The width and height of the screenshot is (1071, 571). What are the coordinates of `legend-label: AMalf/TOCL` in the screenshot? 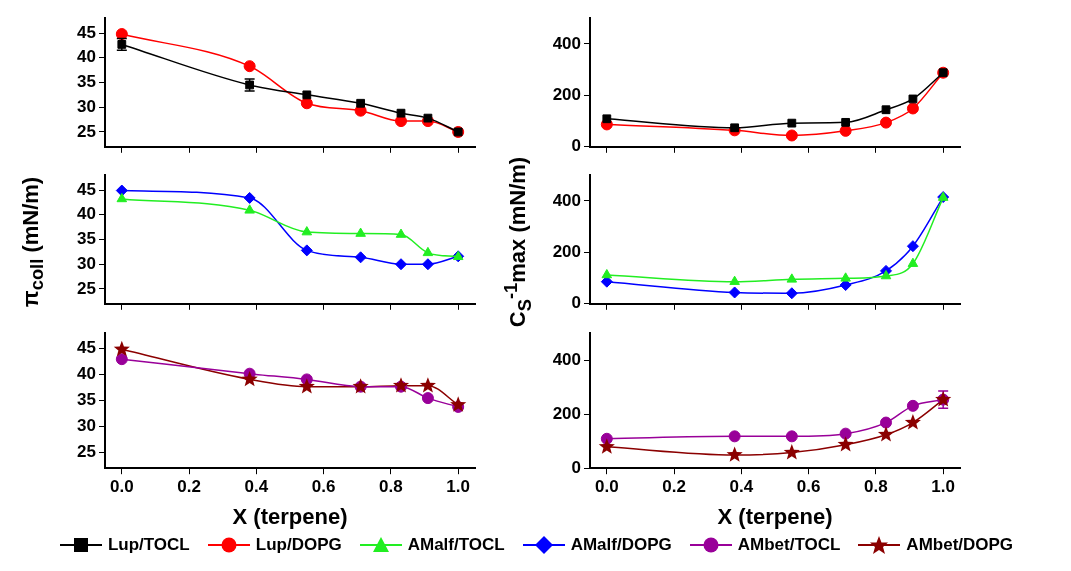 It's located at (456, 545).